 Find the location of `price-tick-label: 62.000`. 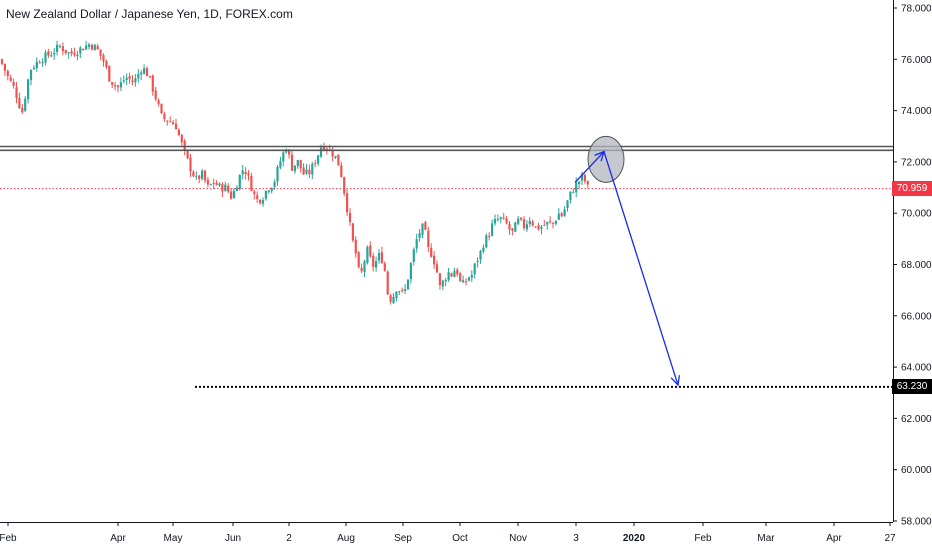

price-tick-label: 62.000 is located at coordinates (916, 419).